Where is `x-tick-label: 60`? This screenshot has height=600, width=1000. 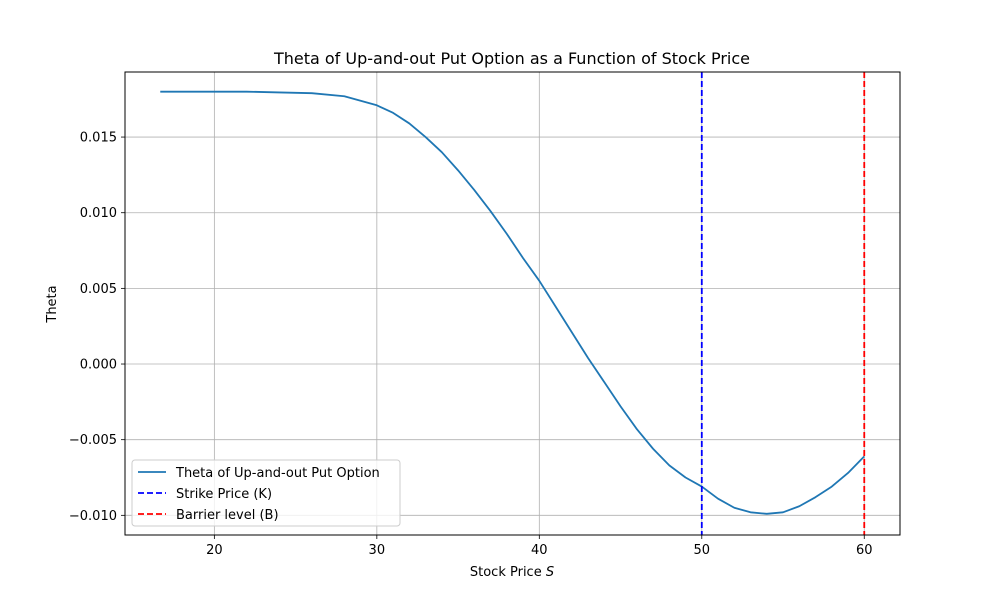 x-tick-label: 60 is located at coordinates (864, 550).